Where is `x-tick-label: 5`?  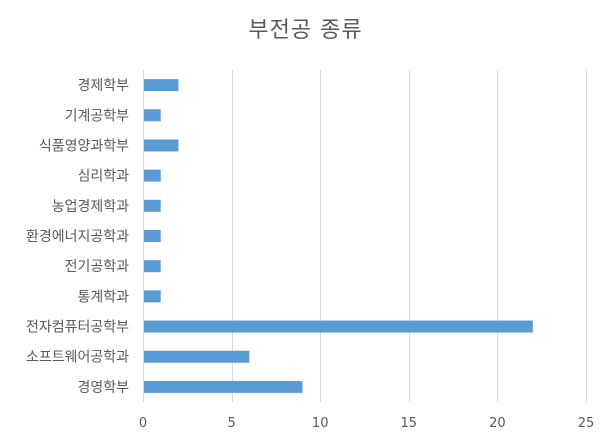 x-tick-label: 5 is located at coordinates (231, 423).